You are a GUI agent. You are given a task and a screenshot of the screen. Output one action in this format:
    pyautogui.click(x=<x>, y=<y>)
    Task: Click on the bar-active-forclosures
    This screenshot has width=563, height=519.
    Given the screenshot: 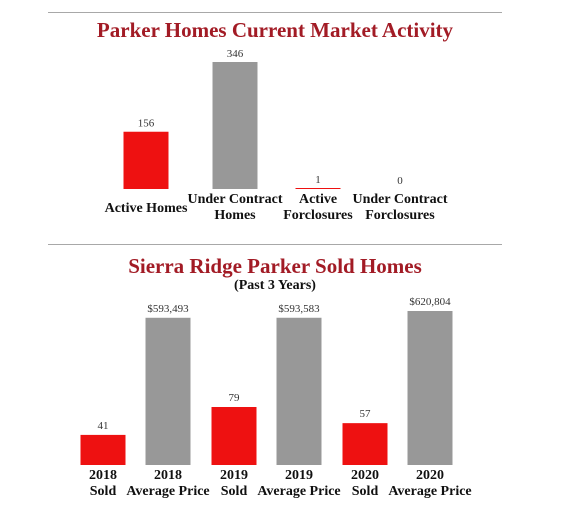 What is the action you would take?
    pyautogui.click(x=318, y=188)
    